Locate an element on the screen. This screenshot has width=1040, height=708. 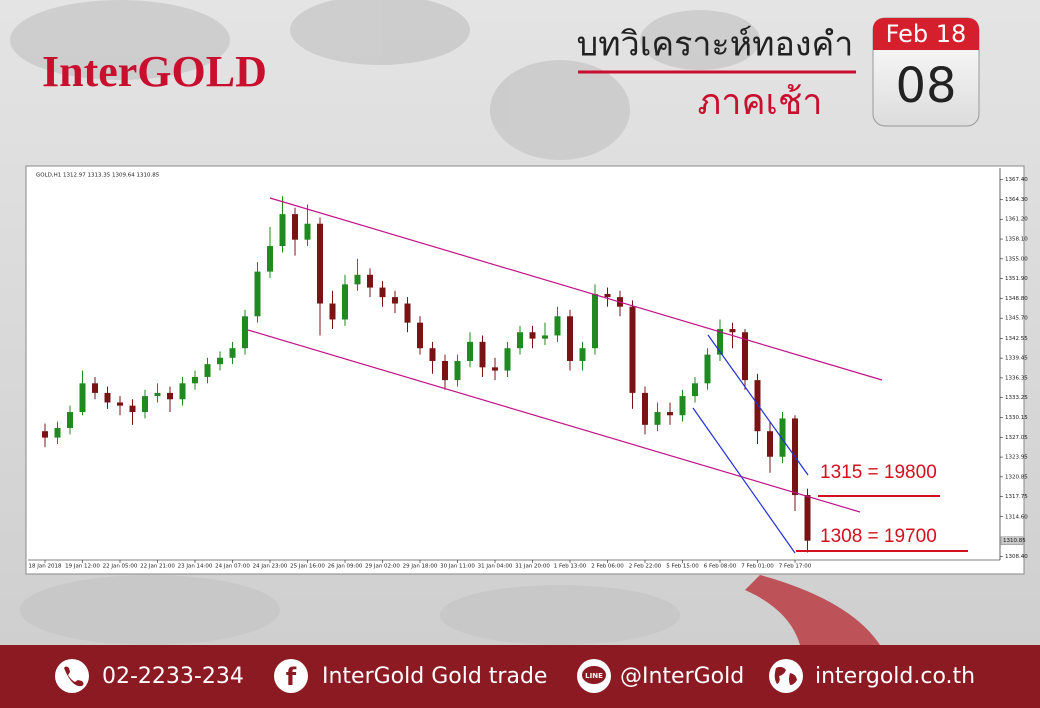
y-tick-label: 1333.25 is located at coordinates (1016, 398).